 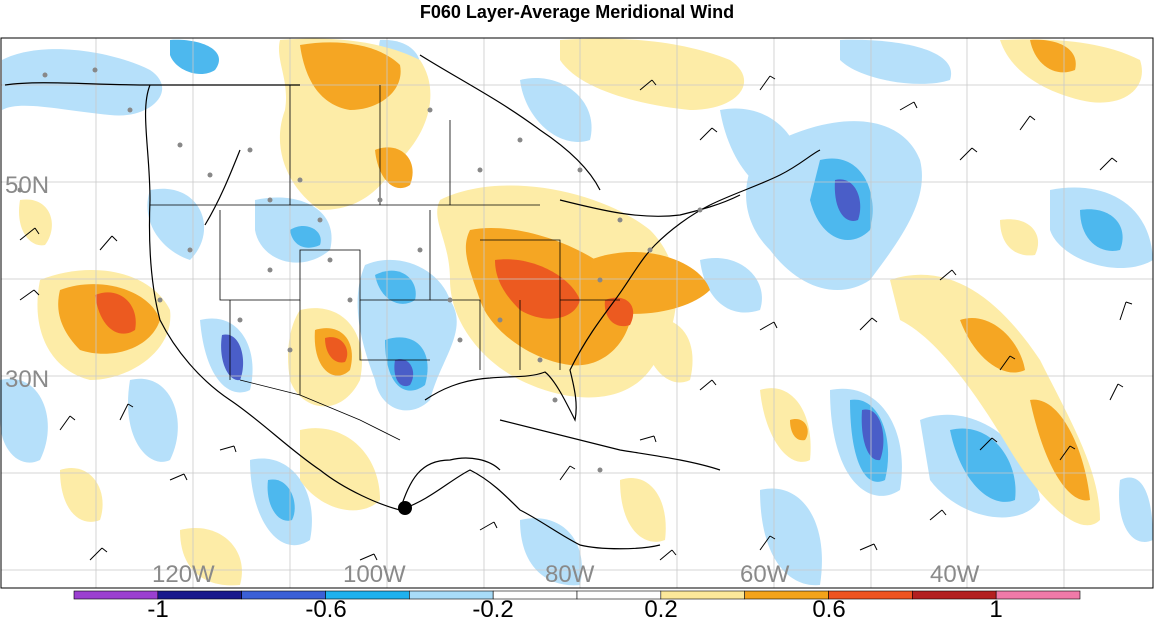 I want to click on lon-label-80w: 80W, so click(x=570, y=574).